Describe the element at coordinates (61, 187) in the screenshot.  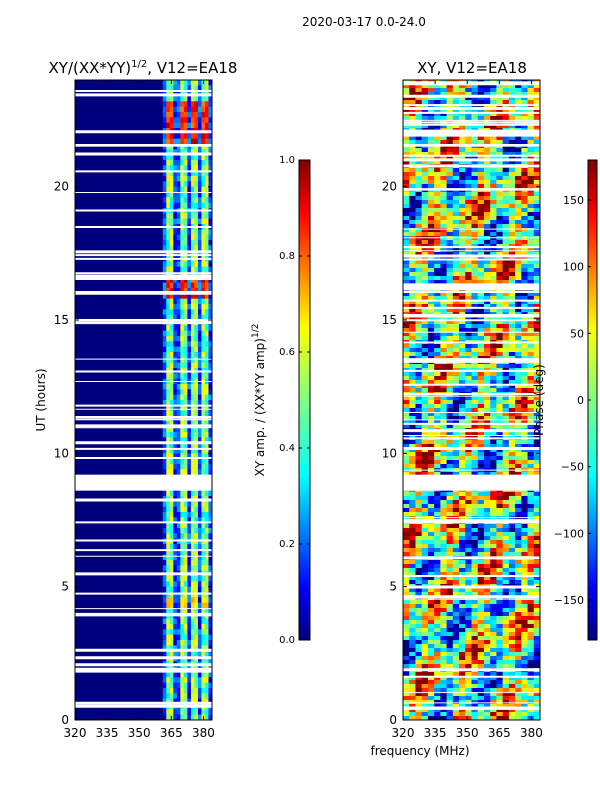
I see `ytick-label: 20` at that location.